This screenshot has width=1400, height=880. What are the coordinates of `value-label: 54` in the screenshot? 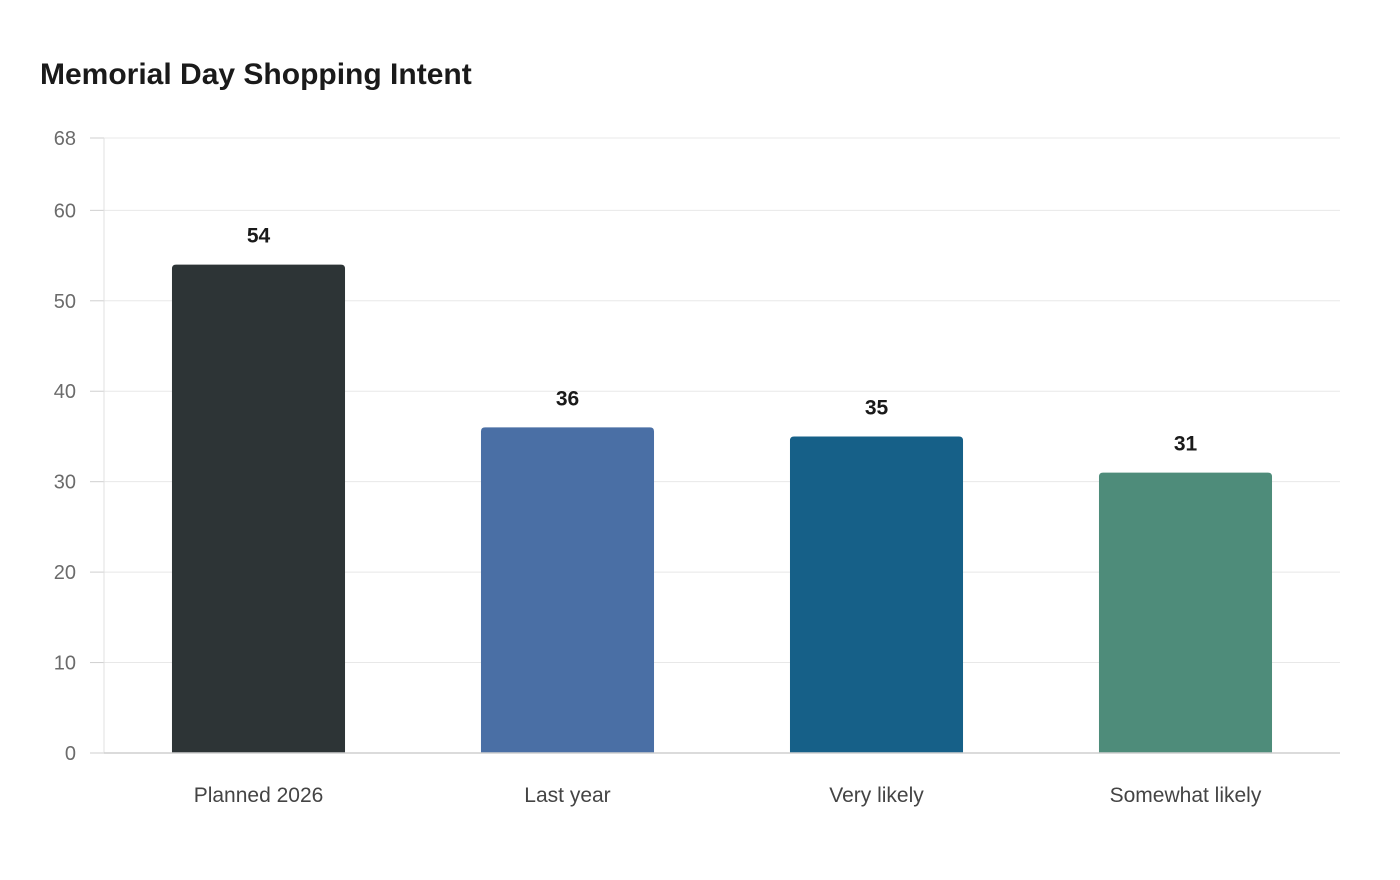 It's located at (259, 236).